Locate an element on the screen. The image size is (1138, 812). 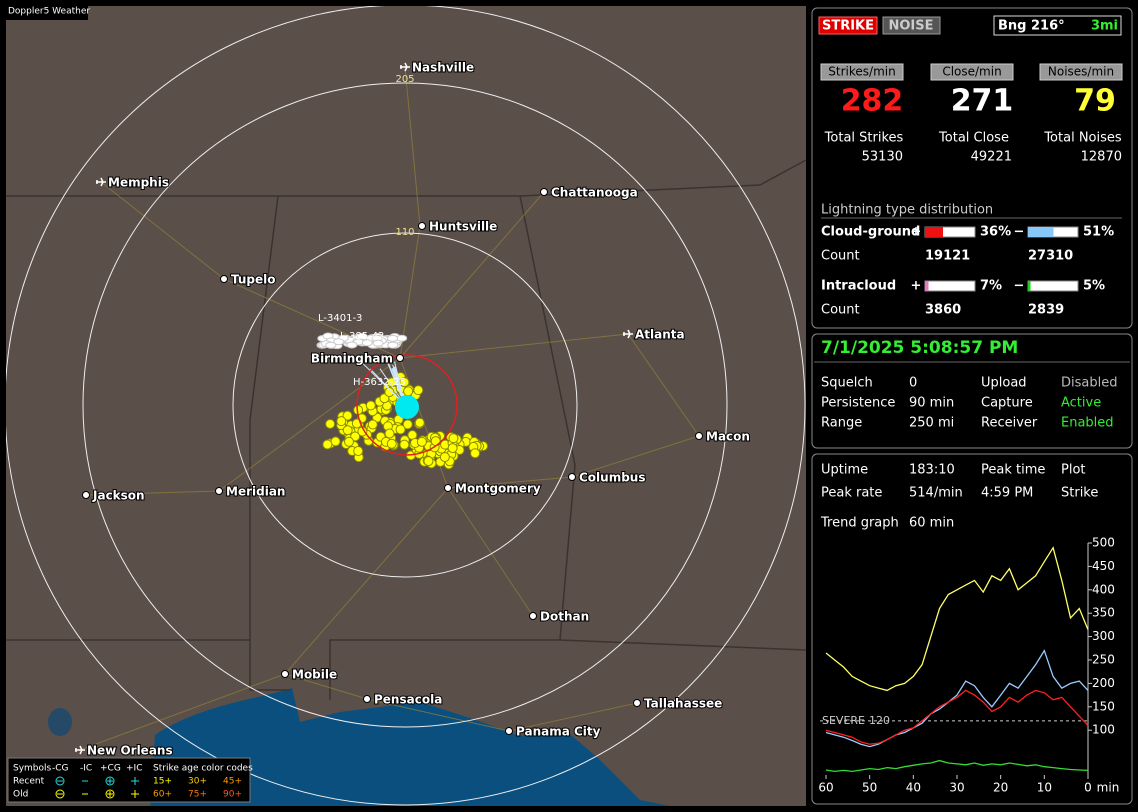
strike-label: L-3401-3 is located at coordinates (340, 318).